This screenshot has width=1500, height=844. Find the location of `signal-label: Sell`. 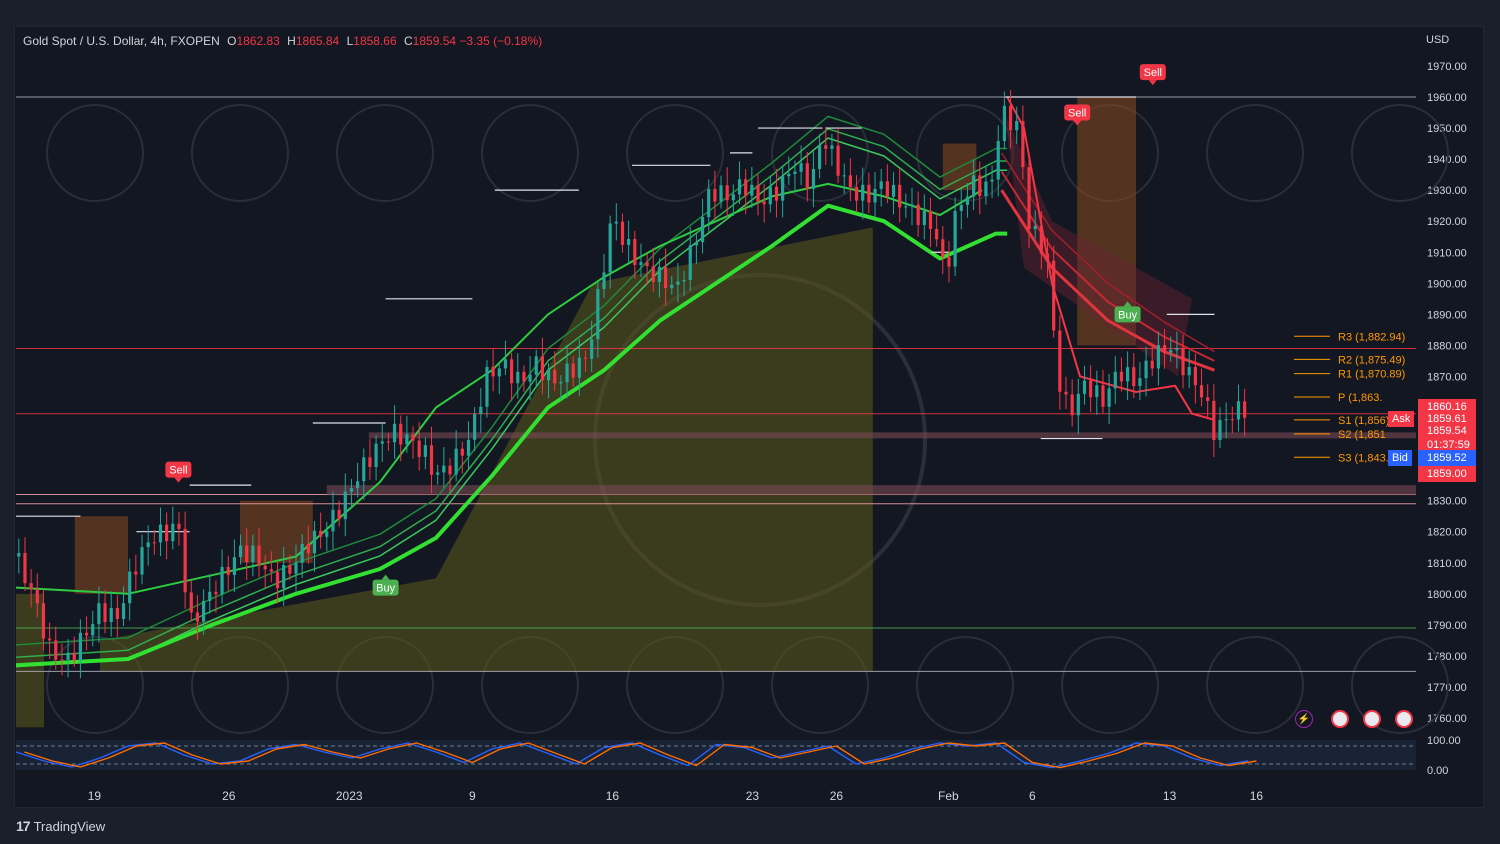

signal-label: Sell is located at coordinates (1153, 73).